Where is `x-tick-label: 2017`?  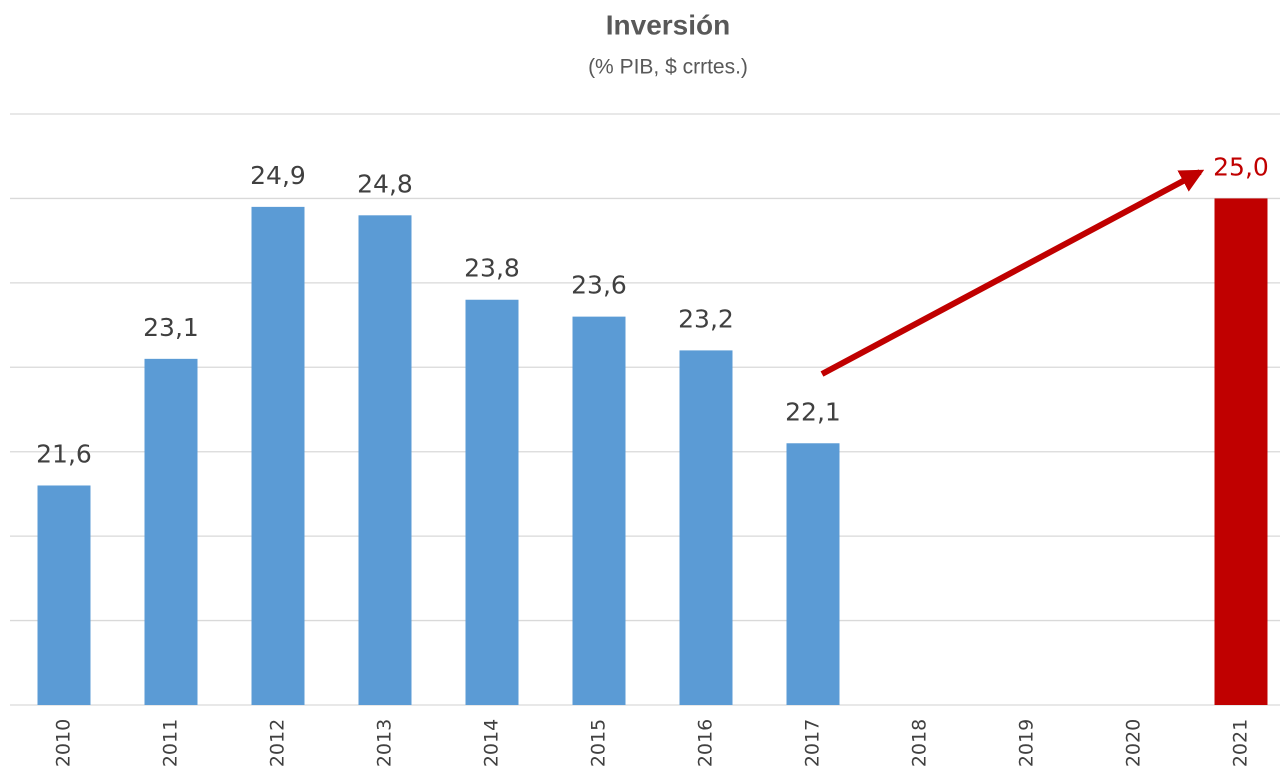
x-tick-label: 2017 is located at coordinates (813, 743).